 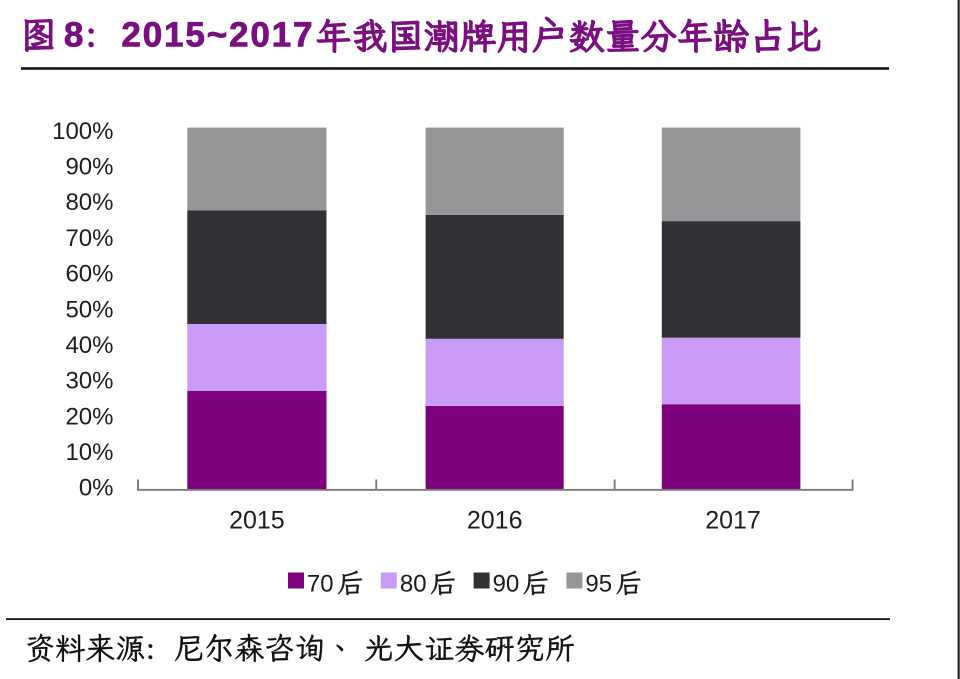 I want to click on svg-text: 20%, so click(x=89, y=416).